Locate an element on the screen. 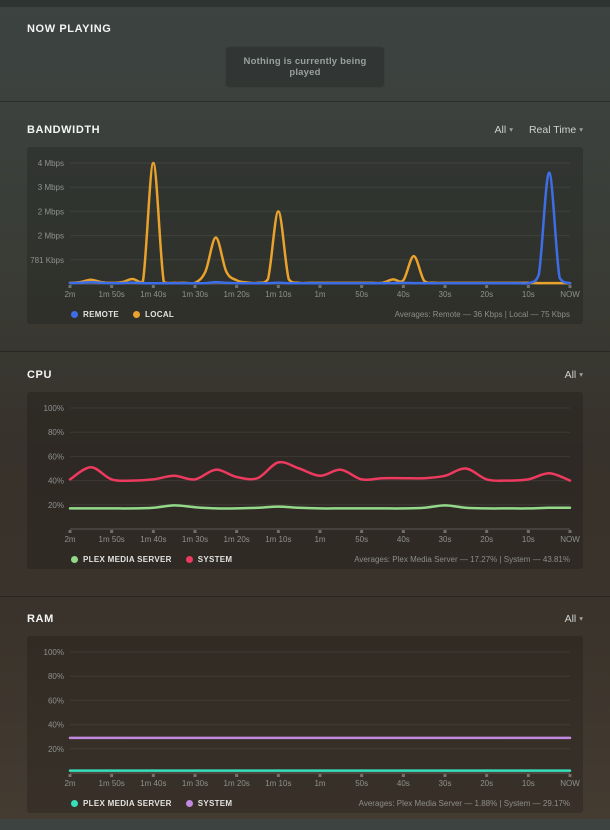 This screenshot has width=610, height=830. ram-filter-dropdown: All ▾ is located at coordinates (574, 619).